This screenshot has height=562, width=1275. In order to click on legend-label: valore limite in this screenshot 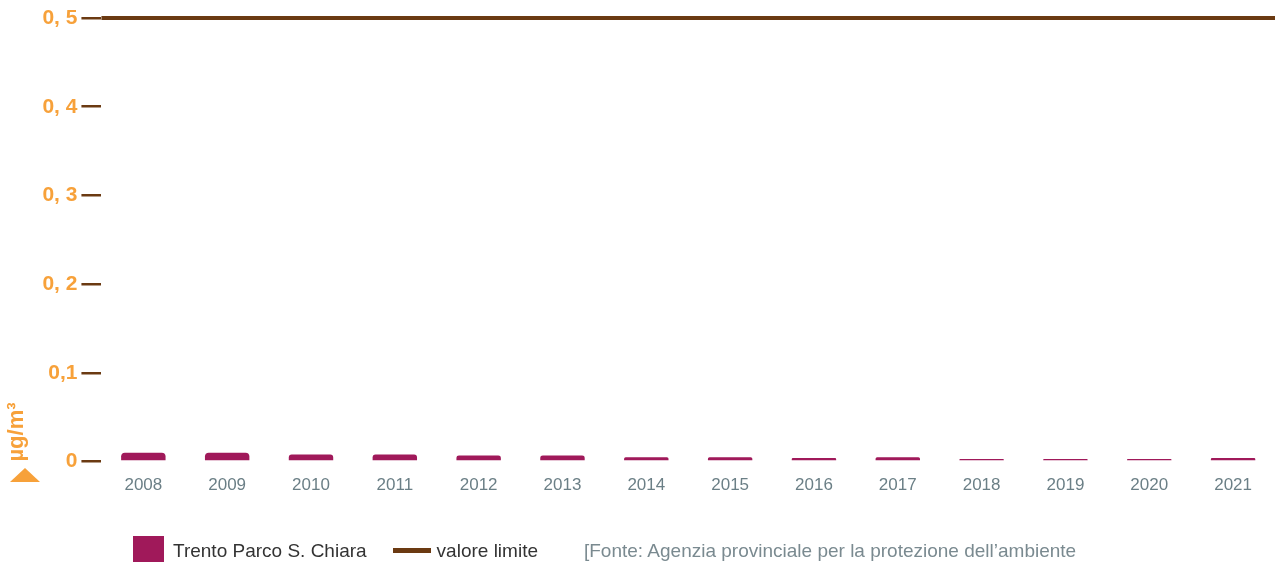, I will do `click(487, 550)`.